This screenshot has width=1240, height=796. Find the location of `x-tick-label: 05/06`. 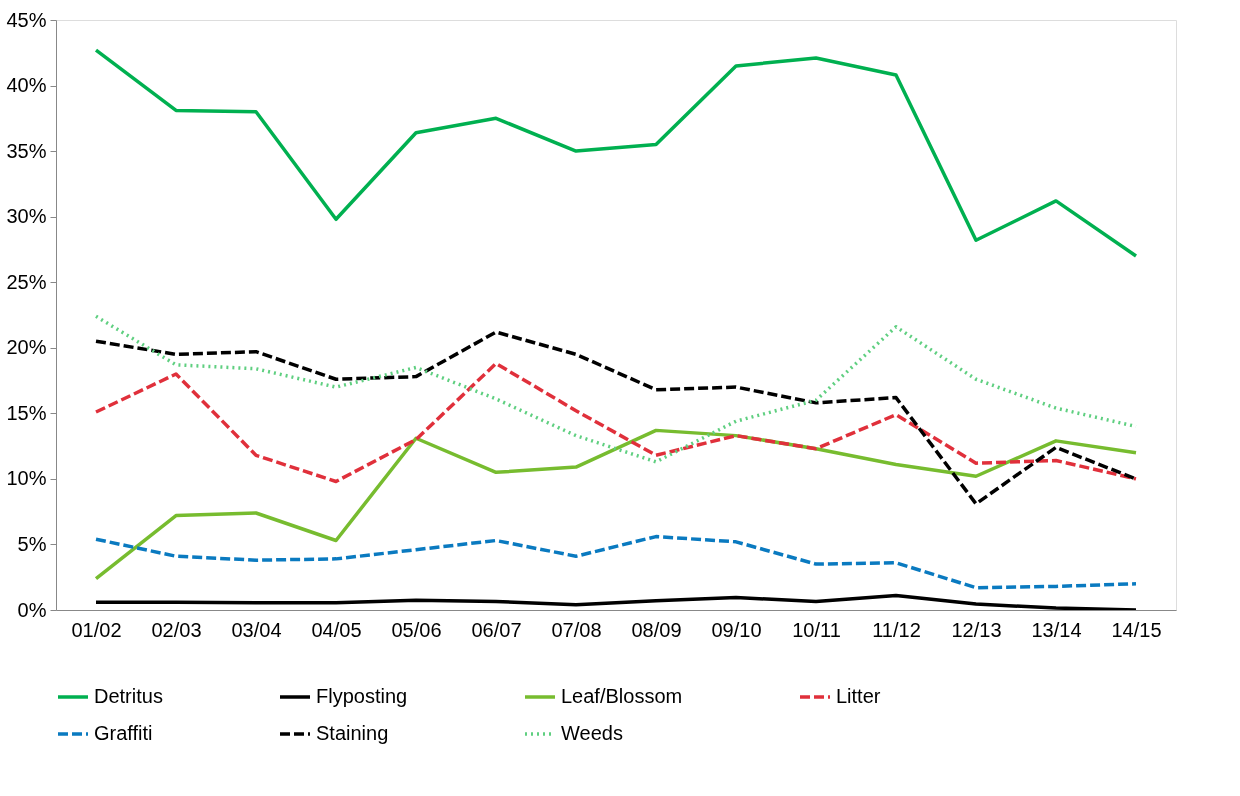

x-tick-label: 05/06 is located at coordinates (416, 629).